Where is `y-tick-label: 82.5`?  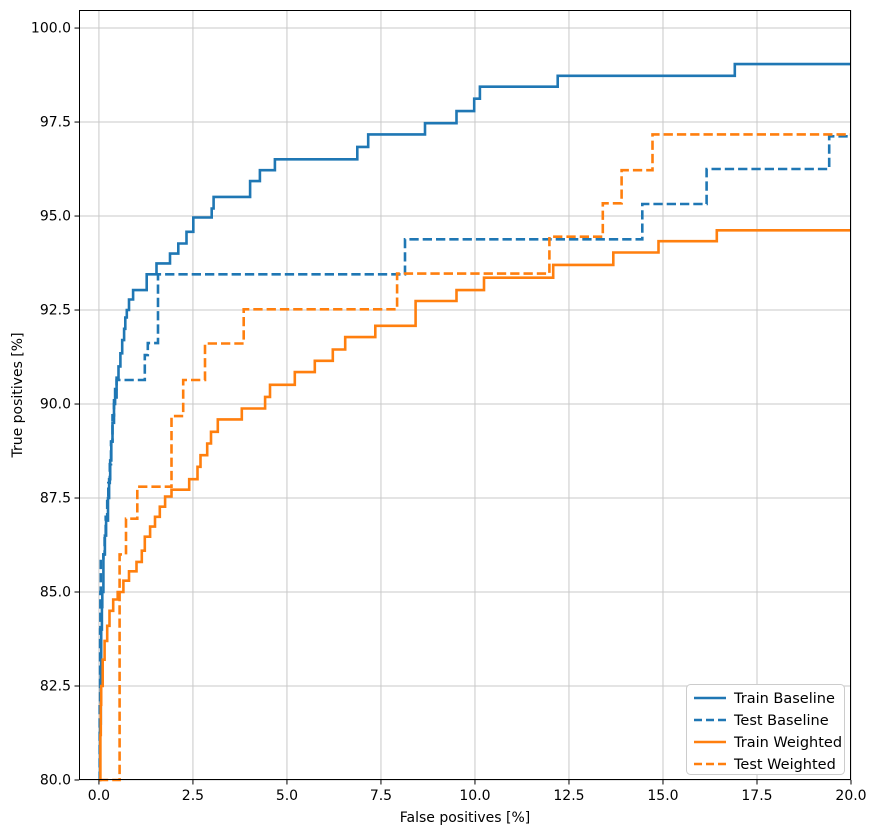
y-tick-label: 82.5 is located at coordinates (55, 687).